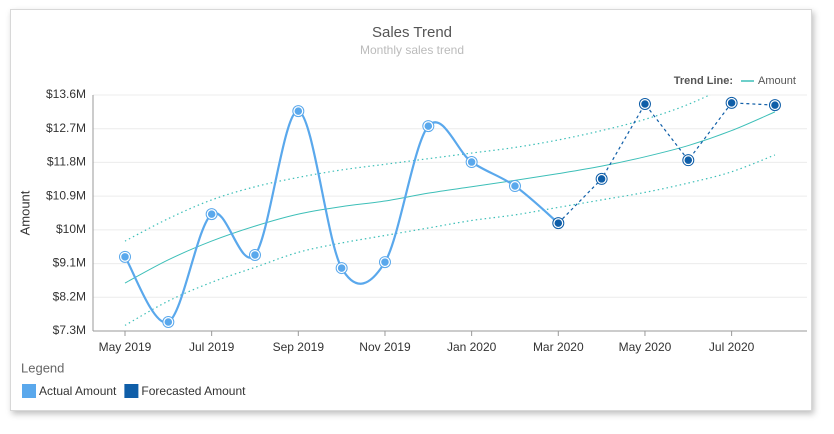 Image resolution: width=834 pixels, height=434 pixels. What do you see at coordinates (472, 347) in the screenshot?
I see `x-tick-label: Jan 2020` at bounding box center [472, 347].